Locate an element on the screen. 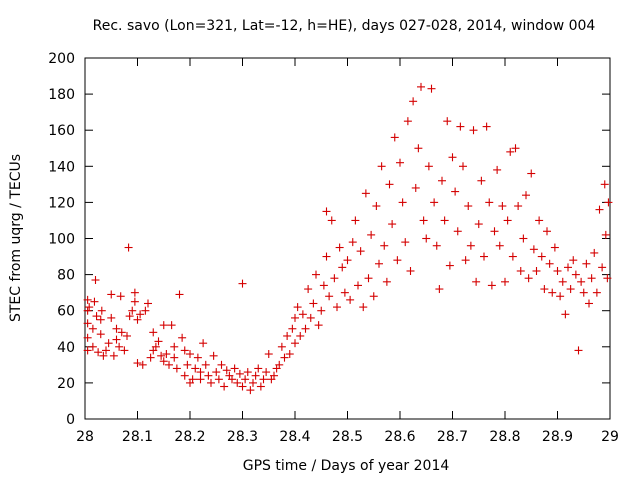 The width and height of the screenshot is (640, 480). y-tick-label: 80 is located at coordinates (66, 276).